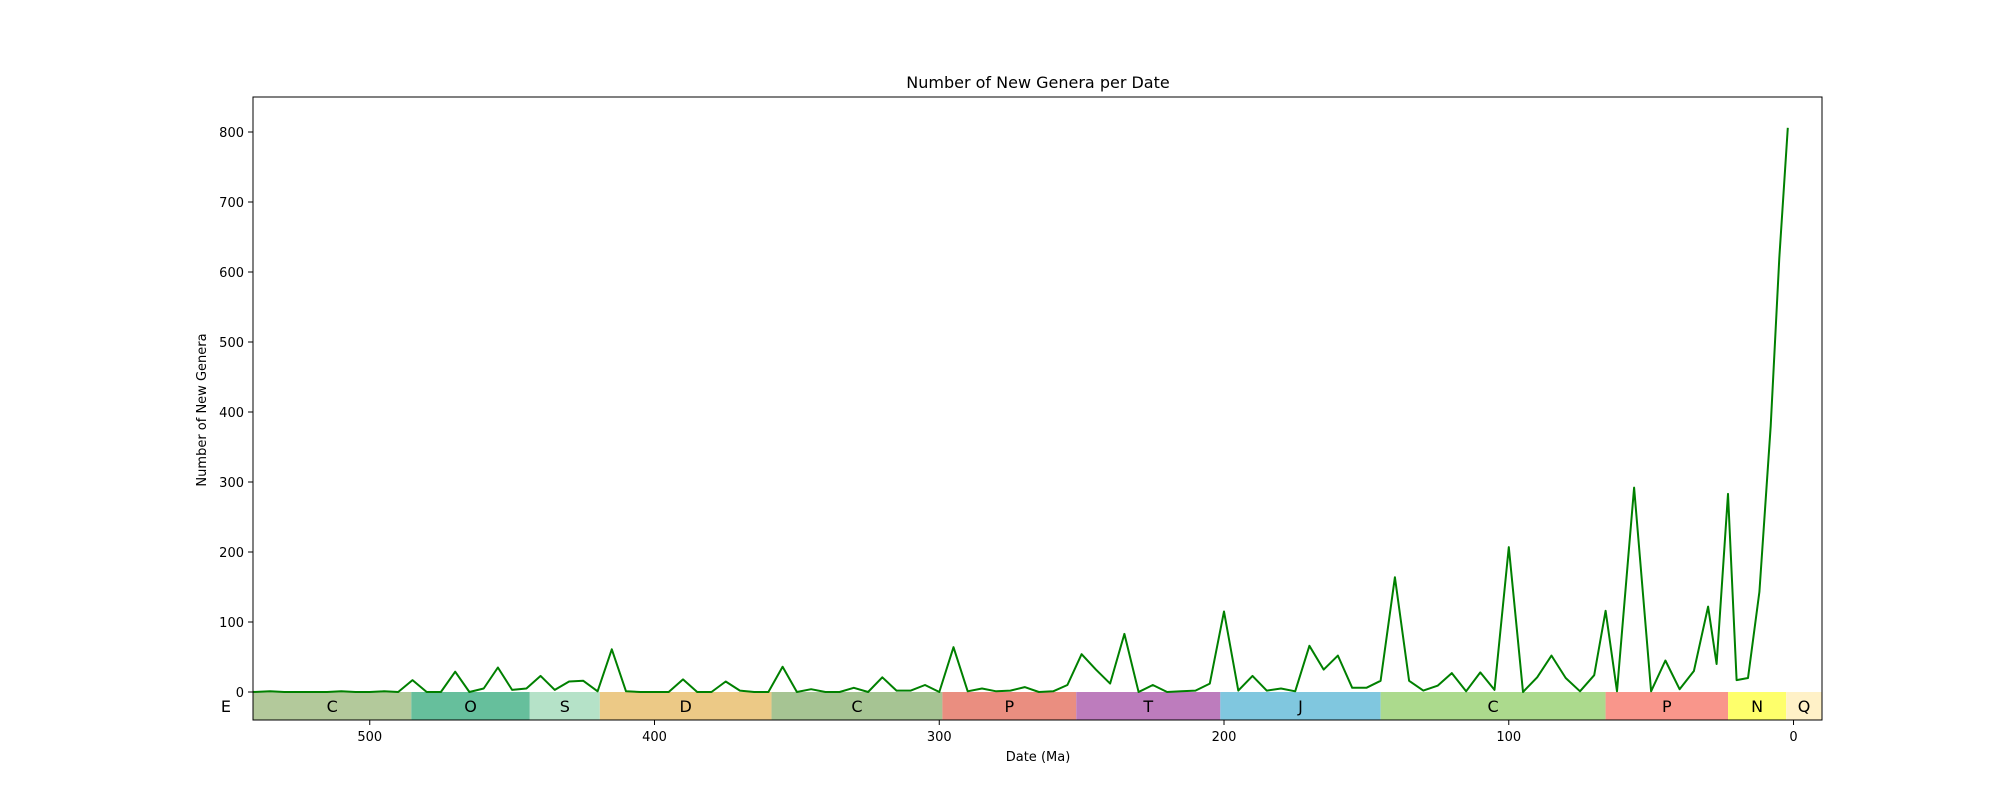 This screenshot has width=2000, height=800. Describe the element at coordinates (1224, 737) in the screenshot. I see `x-tick-label: 200` at that location.